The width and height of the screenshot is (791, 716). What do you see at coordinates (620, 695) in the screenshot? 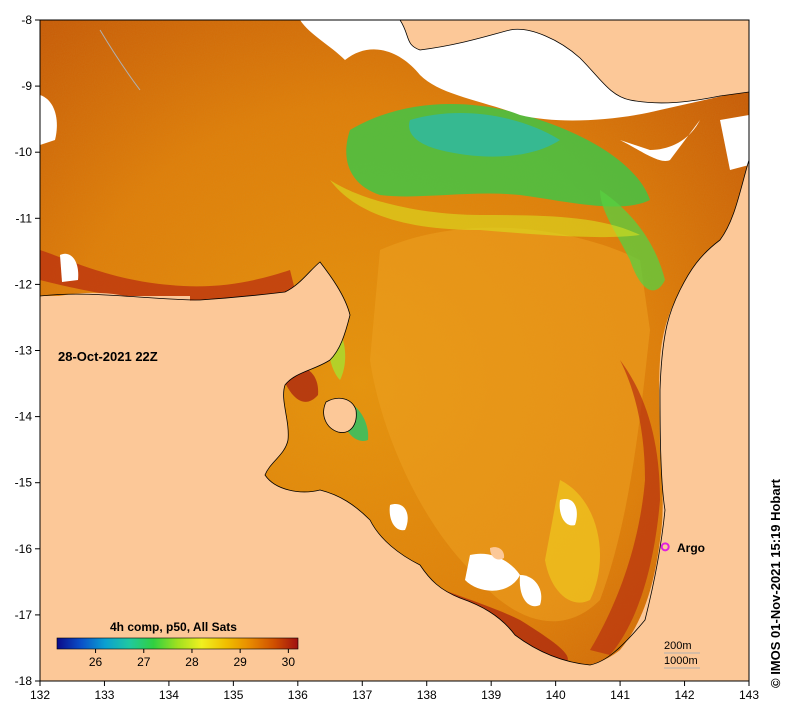
I see `x-tick-label: 141` at bounding box center [620, 695].